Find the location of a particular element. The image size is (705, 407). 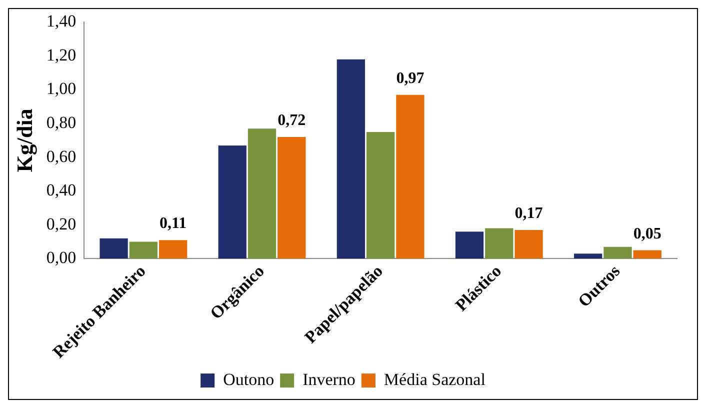

data-label: 0,05 is located at coordinates (647, 233).